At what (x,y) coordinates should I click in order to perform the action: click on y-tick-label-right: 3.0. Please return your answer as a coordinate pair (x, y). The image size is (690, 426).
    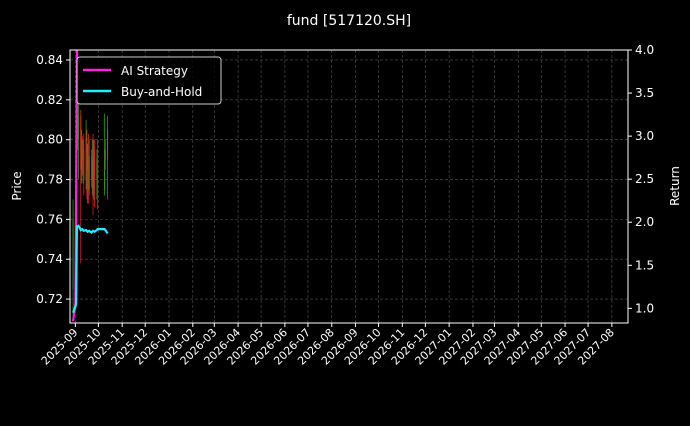
    Looking at the image, I should click on (644, 136).